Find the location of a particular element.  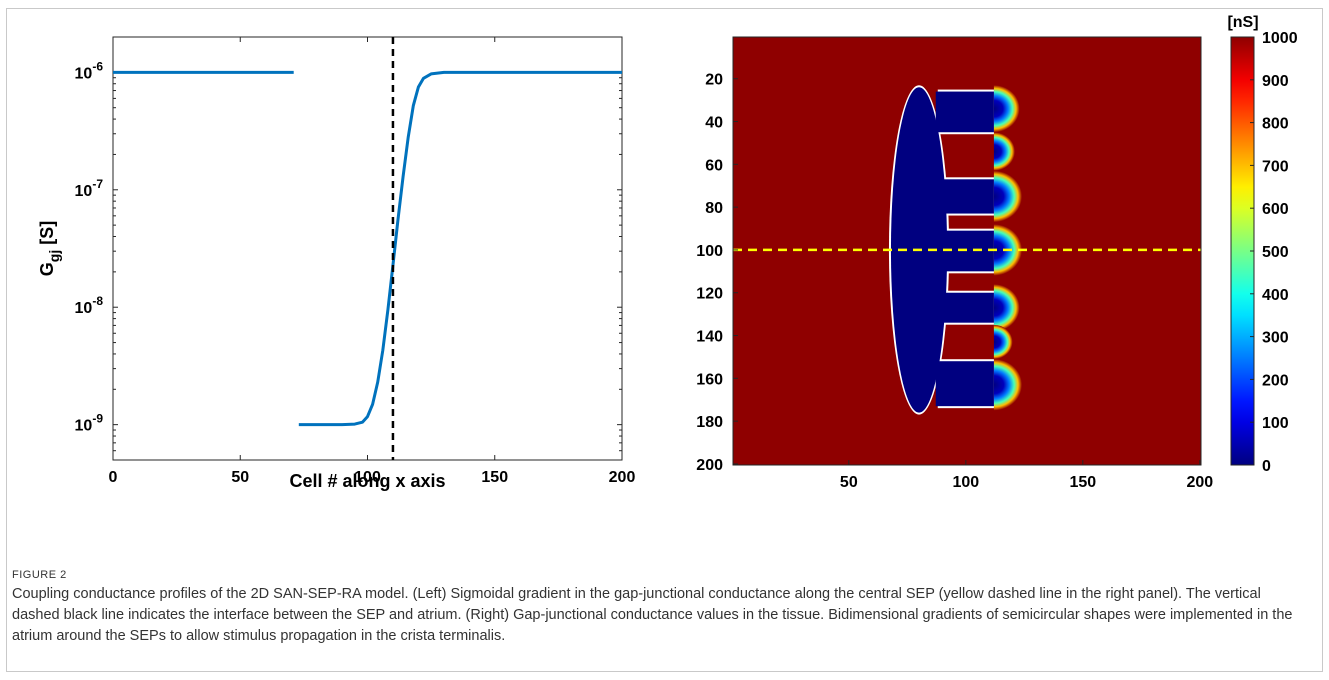

hm-y-tick-label: 100 is located at coordinates (709, 251).